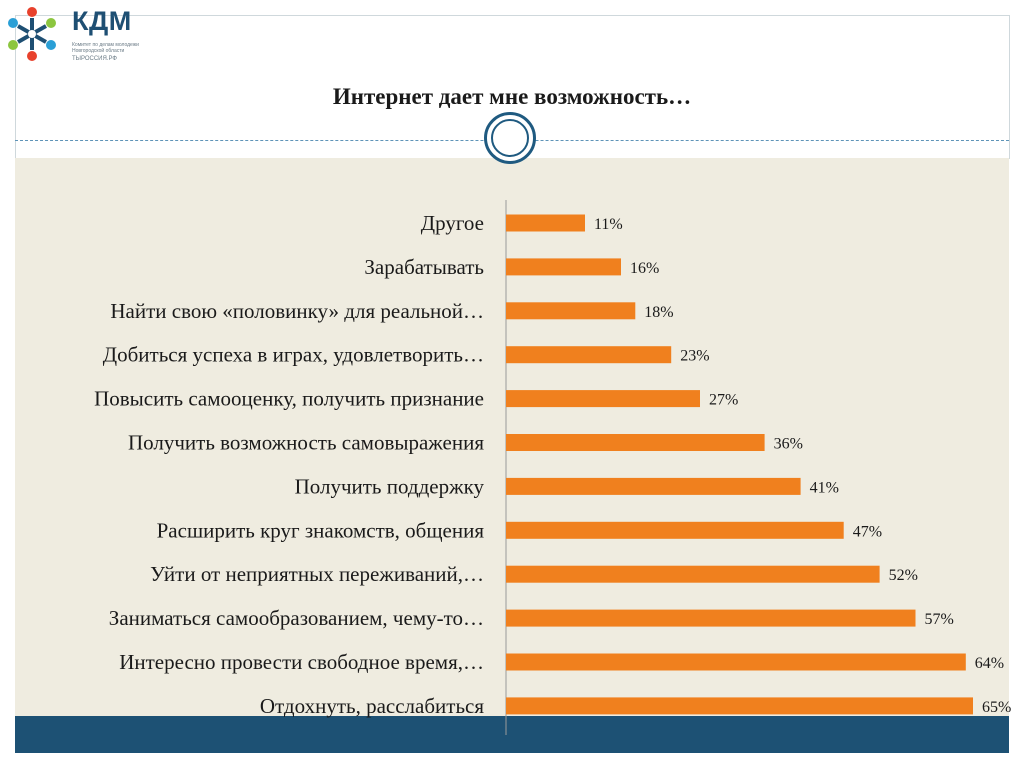 This screenshot has width=1024, height=767. Describe the element at coordinates (989, 663) in the screenshot. I see `data-label: 64%` at that location.